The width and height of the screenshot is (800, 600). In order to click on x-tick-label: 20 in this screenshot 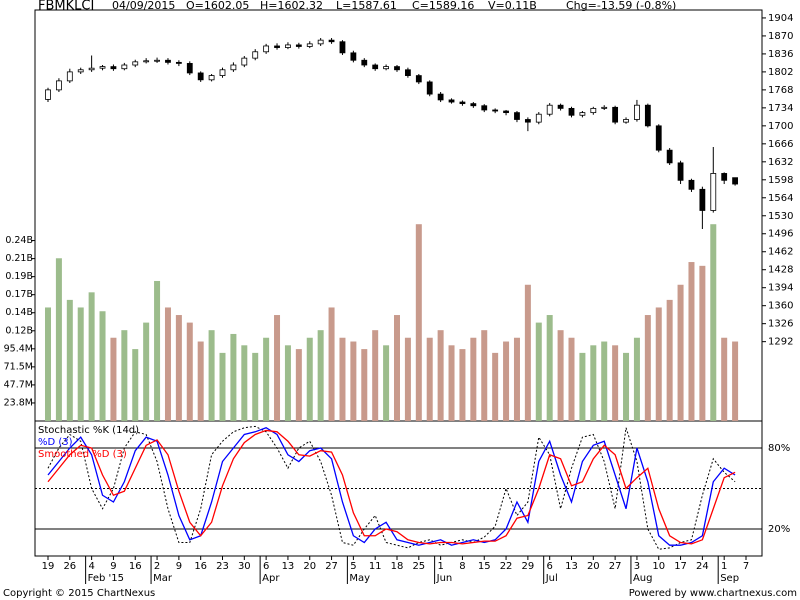, I will do `click(309, 566)`.